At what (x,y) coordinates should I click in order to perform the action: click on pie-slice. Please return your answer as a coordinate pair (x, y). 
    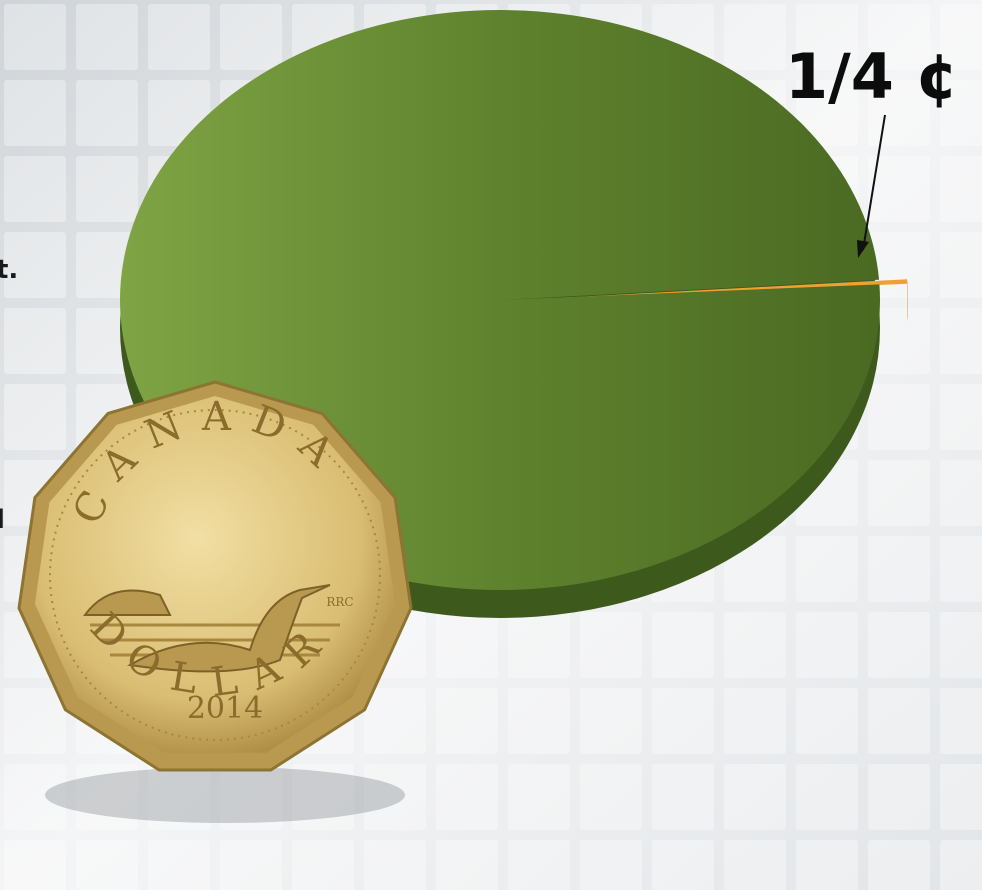
    Looking at the image, I should click on (717, 289).